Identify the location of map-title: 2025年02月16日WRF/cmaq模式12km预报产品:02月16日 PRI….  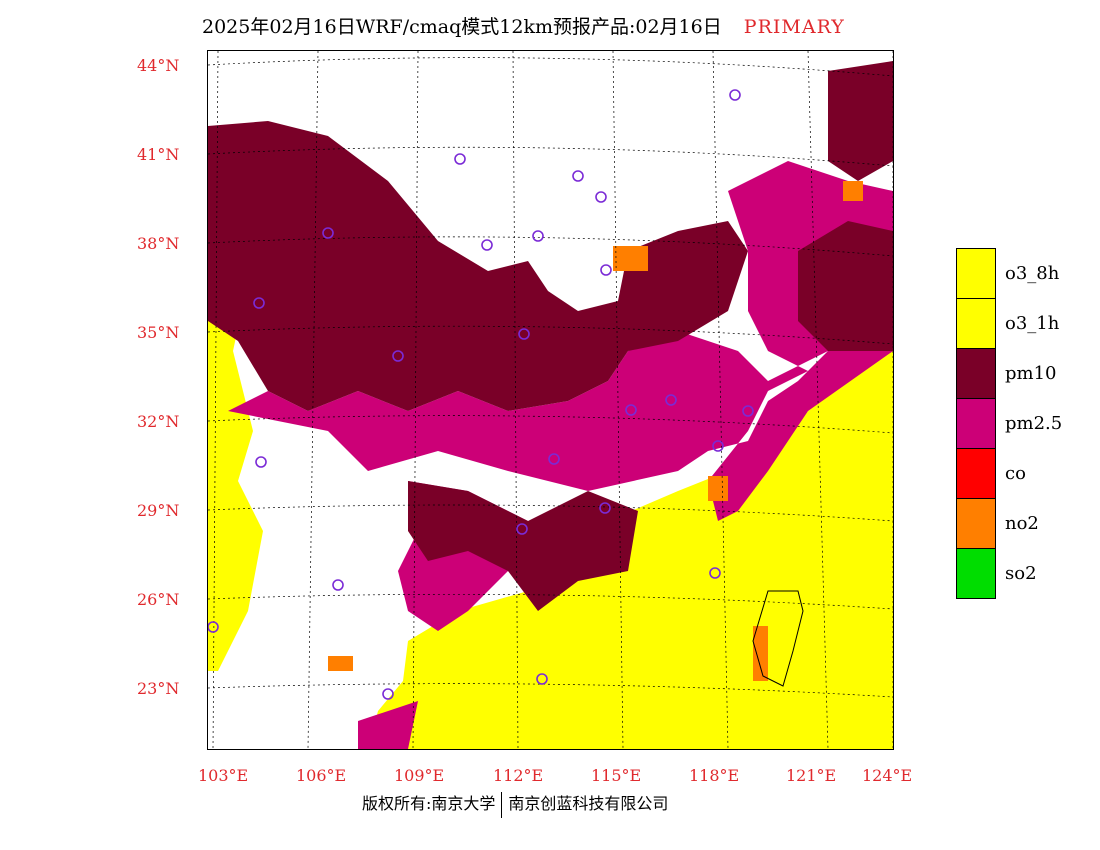
(523, 25).